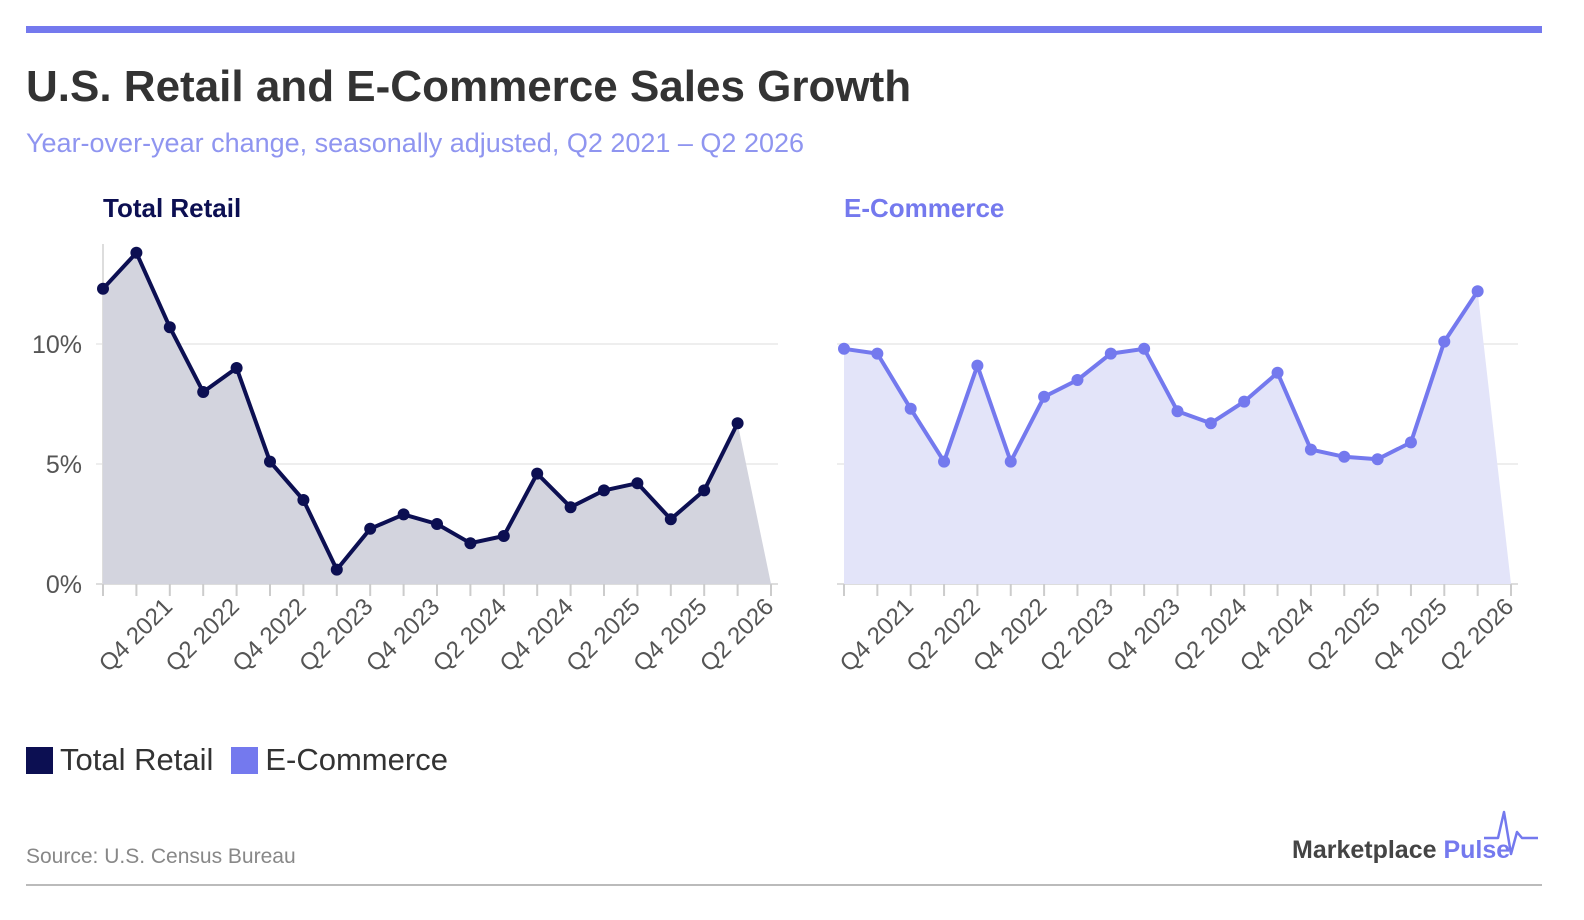 The image size is (1584, 920). I want to click on x-tick-label-e-commerce: Q4 2023, so click(1144, 635).